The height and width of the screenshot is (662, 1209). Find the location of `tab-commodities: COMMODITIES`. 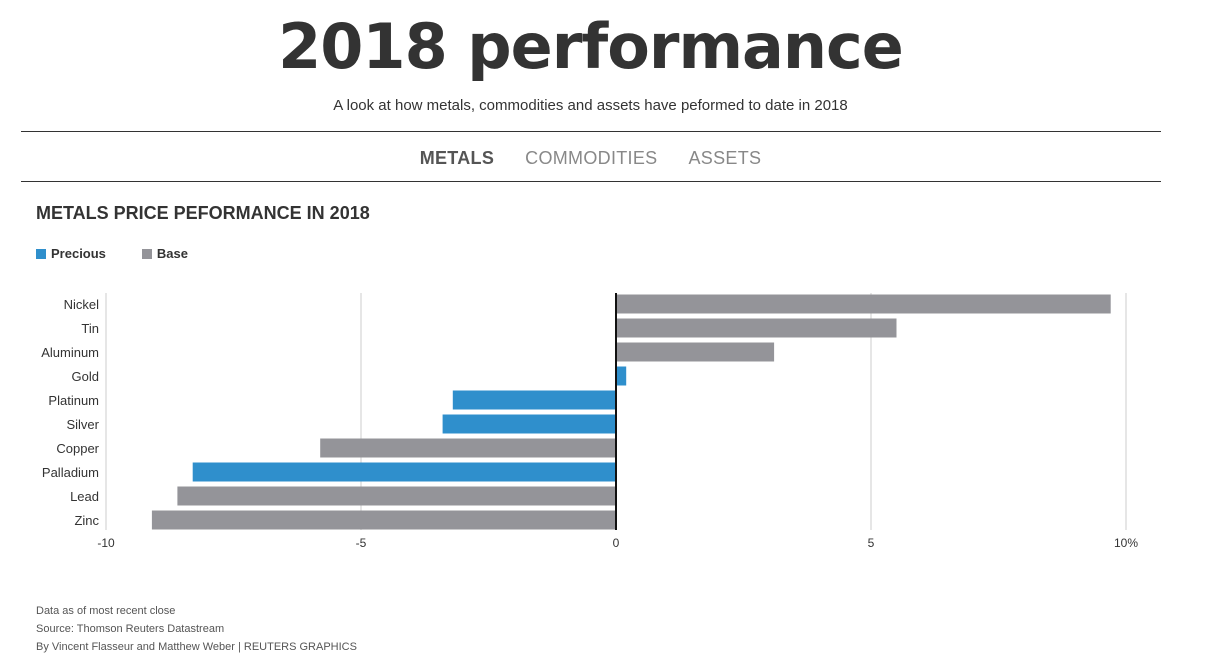

tab-commodities: COMMODITIES is located at coordinates (591, 158).